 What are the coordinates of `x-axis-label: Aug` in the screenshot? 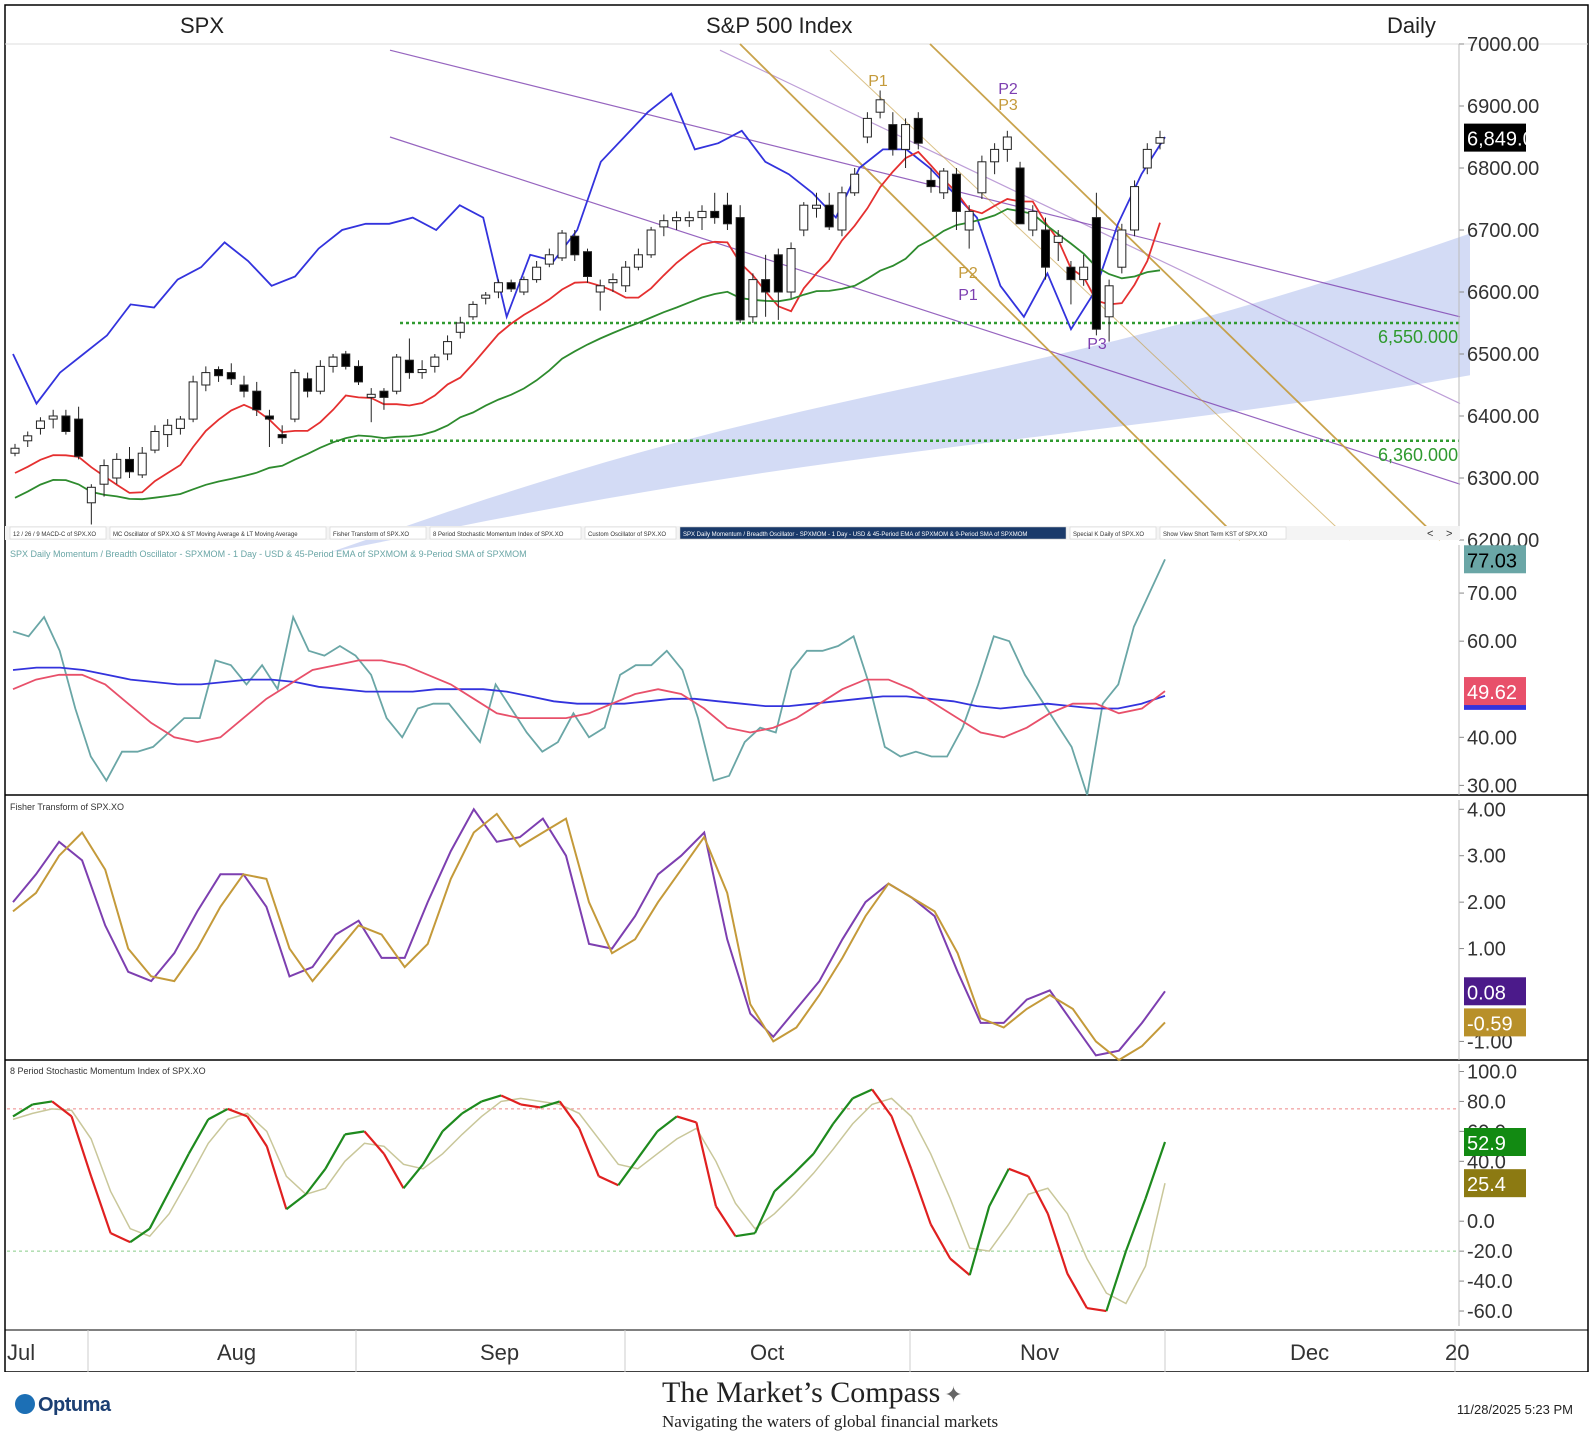 It's located at (236, 1352).